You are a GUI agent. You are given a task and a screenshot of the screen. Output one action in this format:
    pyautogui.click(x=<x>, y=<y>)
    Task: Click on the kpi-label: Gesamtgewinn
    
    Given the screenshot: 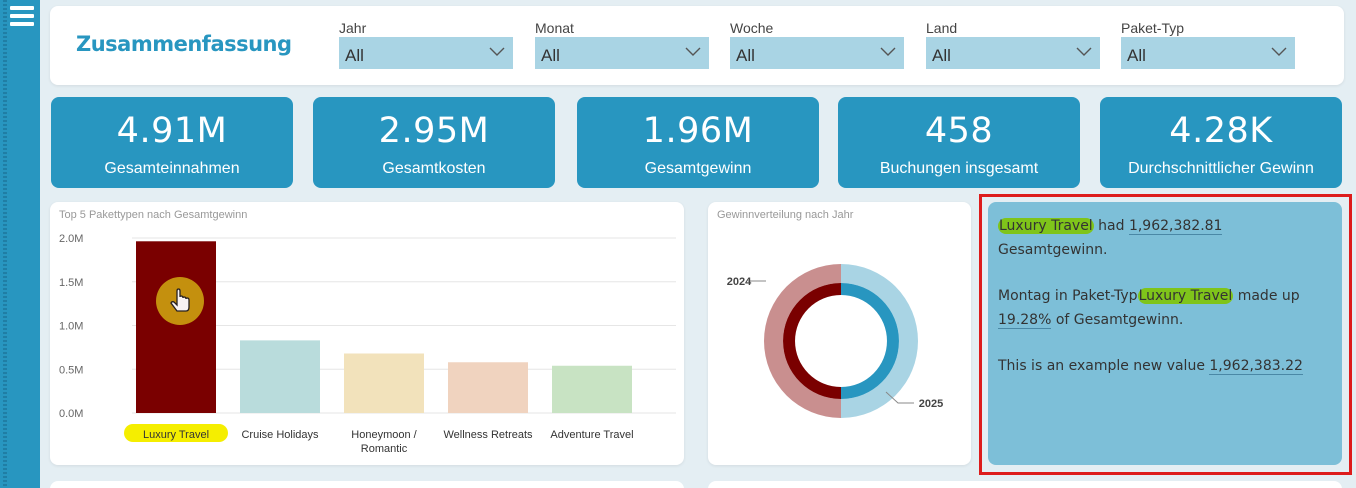 What is the action you would take?
    pyautogui.click(x=698, y=168)
    